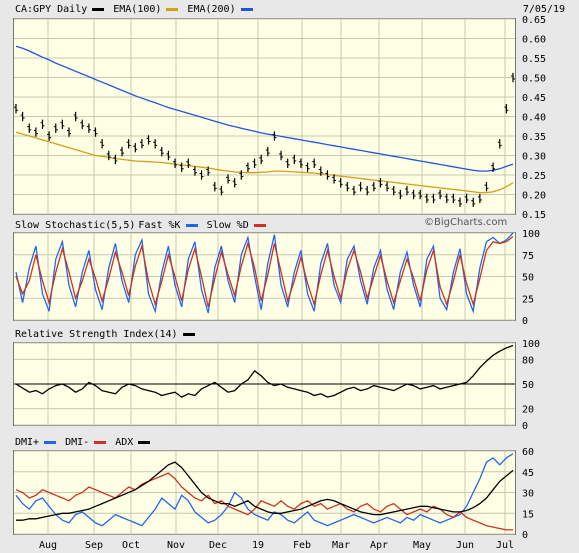 The image size is (579, 553). I want to click on y-tick-label: 0.40, so click(534, 118).